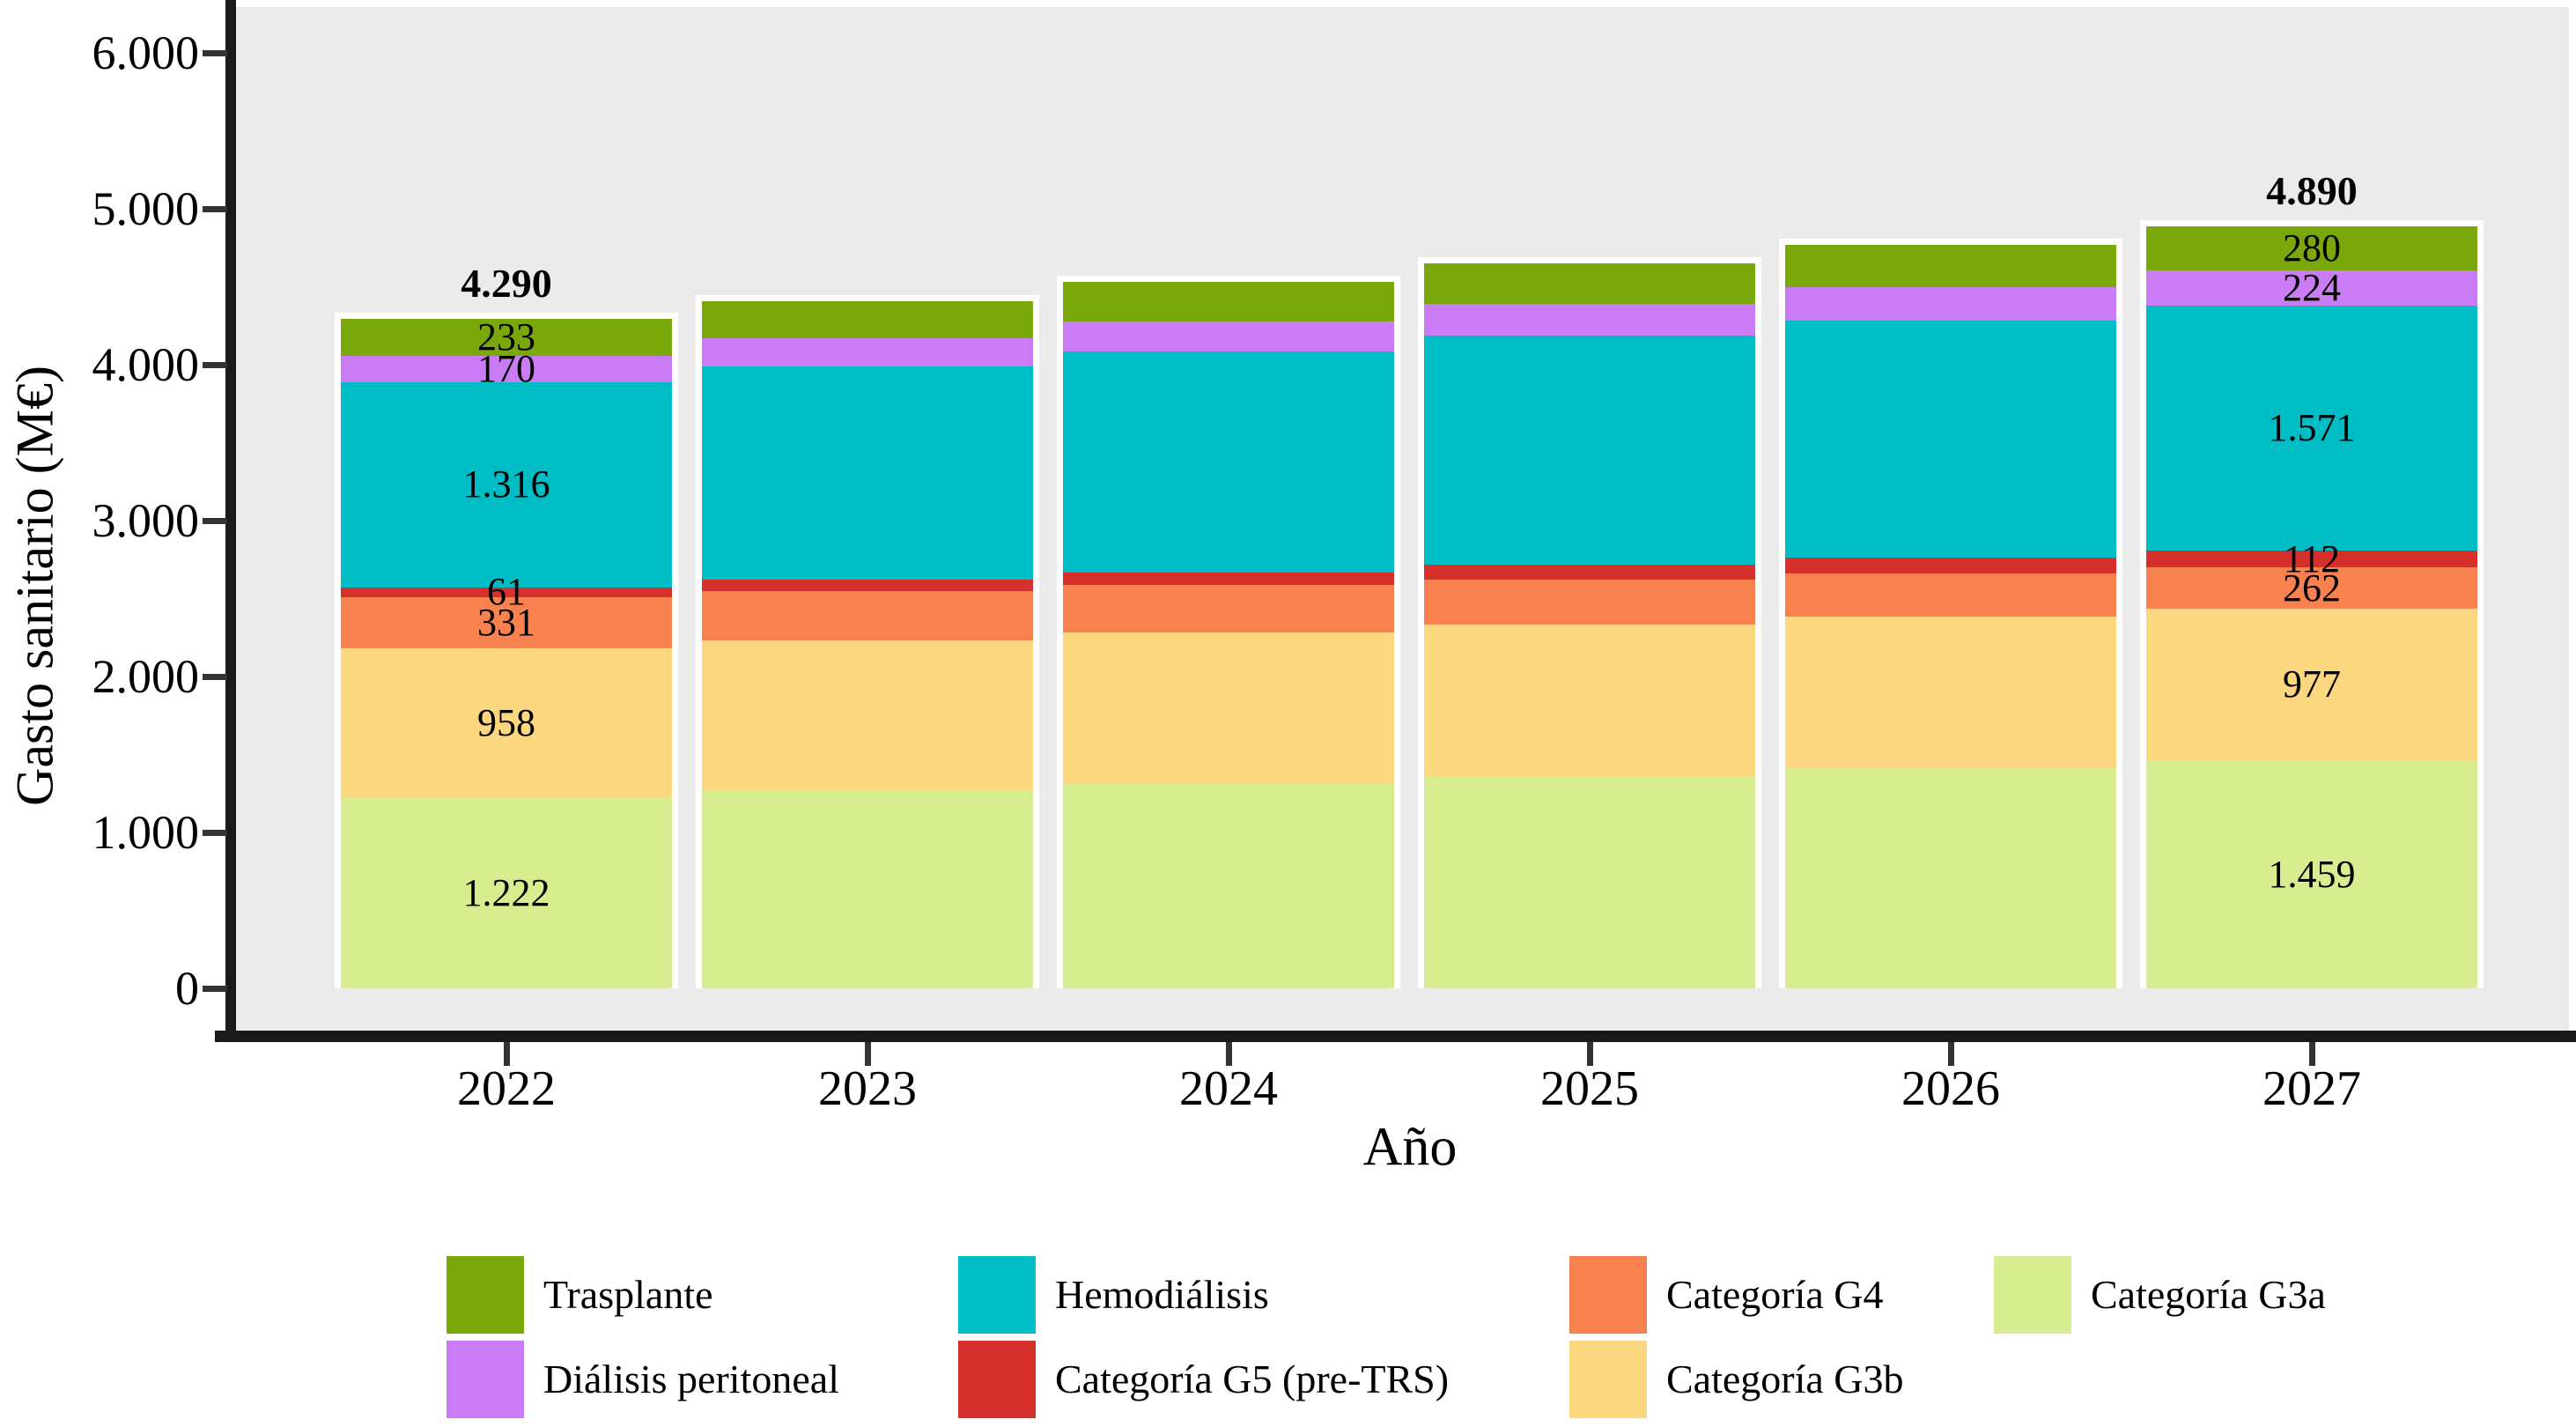 This screenshot has height=1427, width=2576. I want to click on segment-label-categoria-g5-pre-trs-2027: 112, so click(2312, 558).